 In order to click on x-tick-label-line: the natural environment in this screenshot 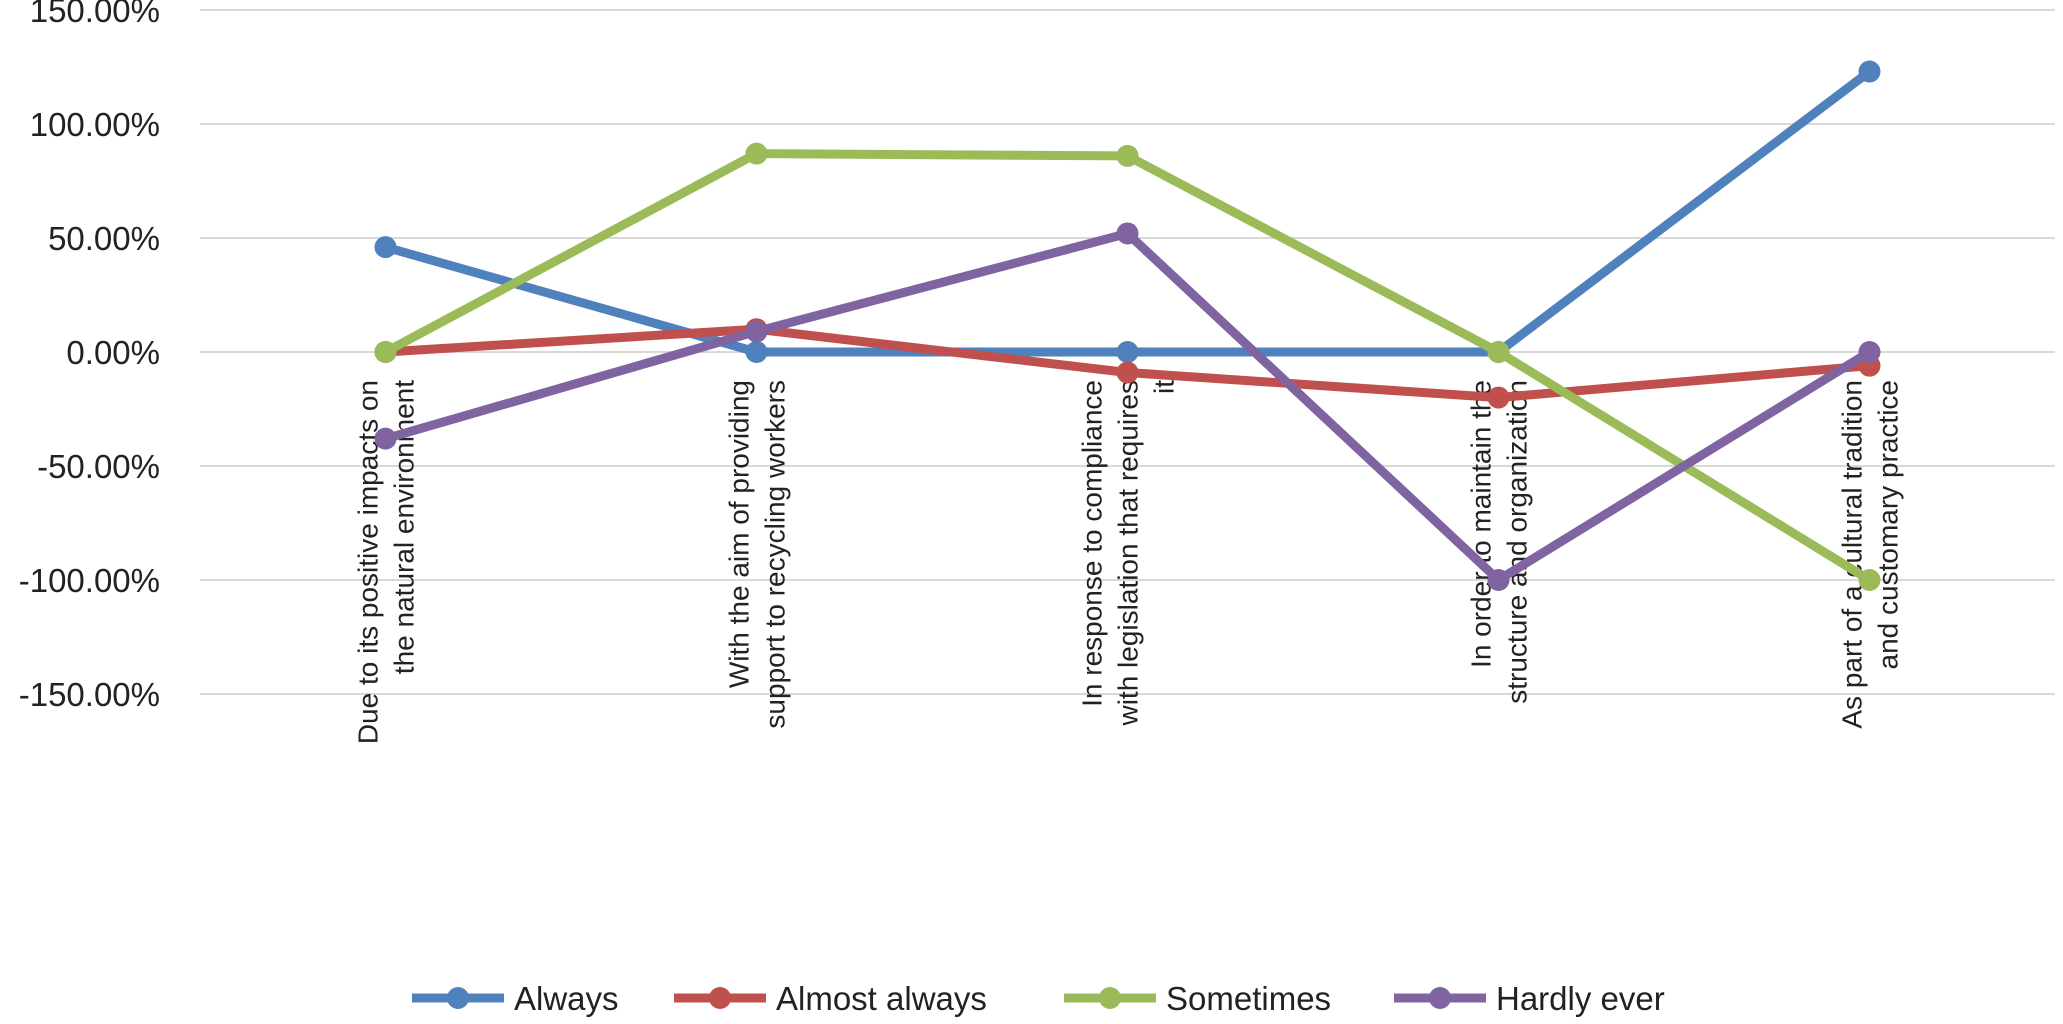, I will do `click(404, 527)`.